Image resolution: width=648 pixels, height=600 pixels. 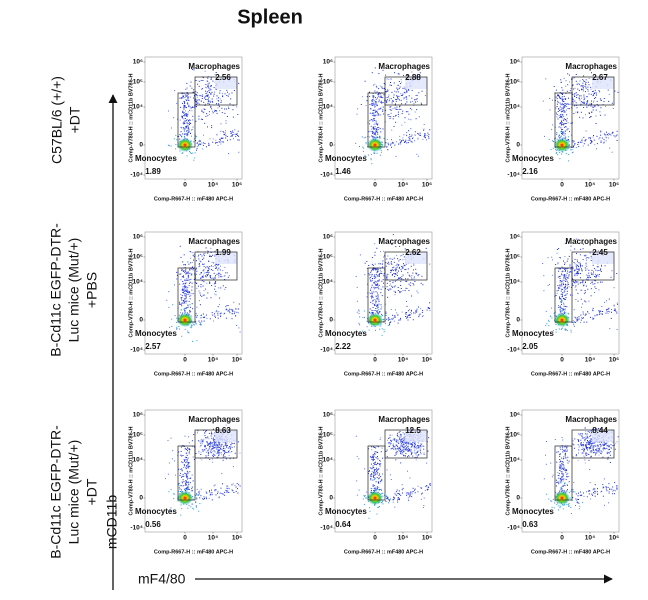 What do you see at coordinates (141, 320) in the screenshot?
I see `y-tick-label: 0` at bounding box center [141, 320].